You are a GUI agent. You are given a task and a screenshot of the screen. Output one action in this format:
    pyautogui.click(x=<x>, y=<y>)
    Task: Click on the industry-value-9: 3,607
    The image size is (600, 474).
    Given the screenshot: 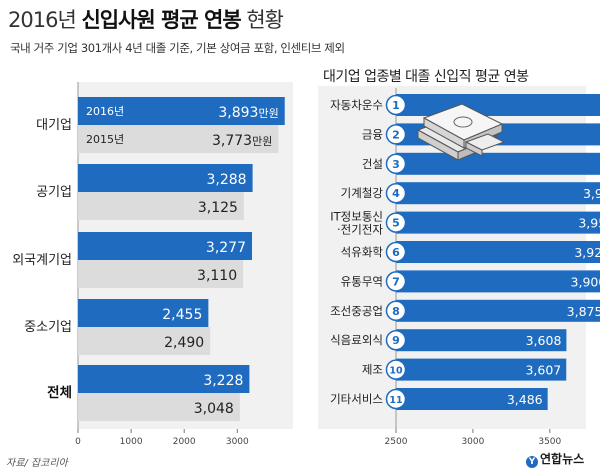 What is the action you would take?
    pyautogui.click(x=543, y=370)
    